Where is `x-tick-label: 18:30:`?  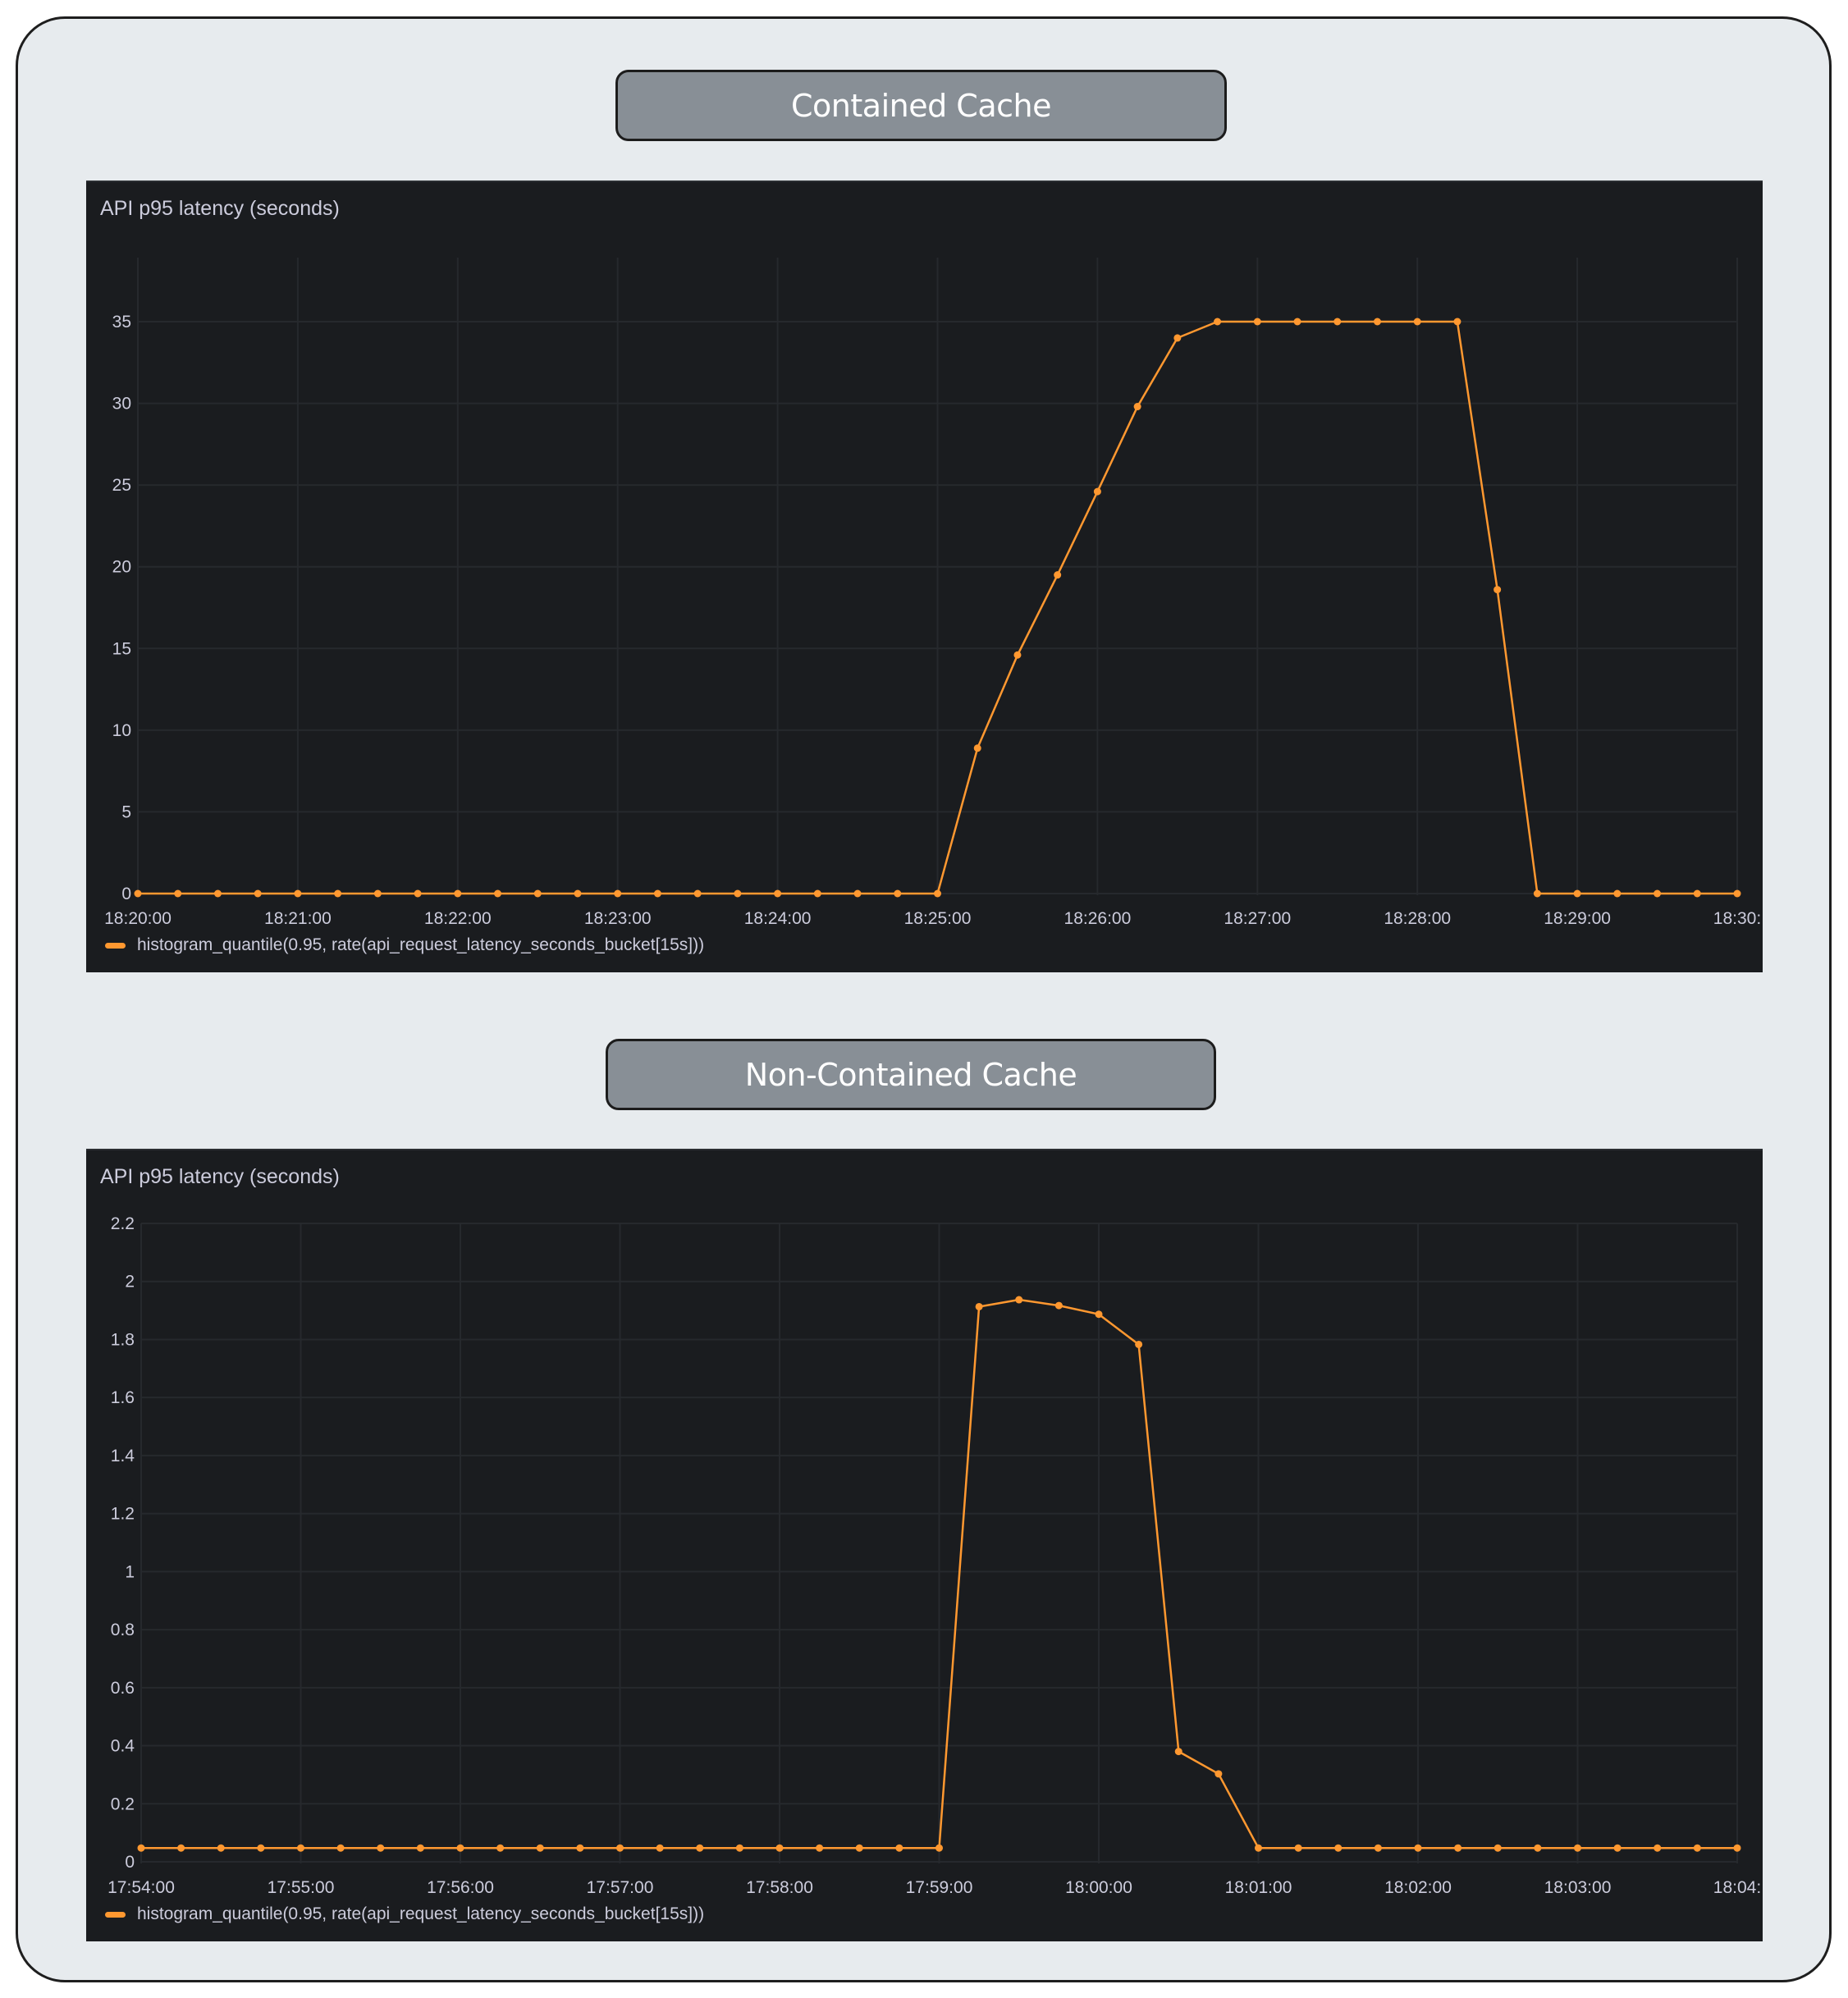
x-tick-label: 18:30: is located at coordinates (1737, 918).